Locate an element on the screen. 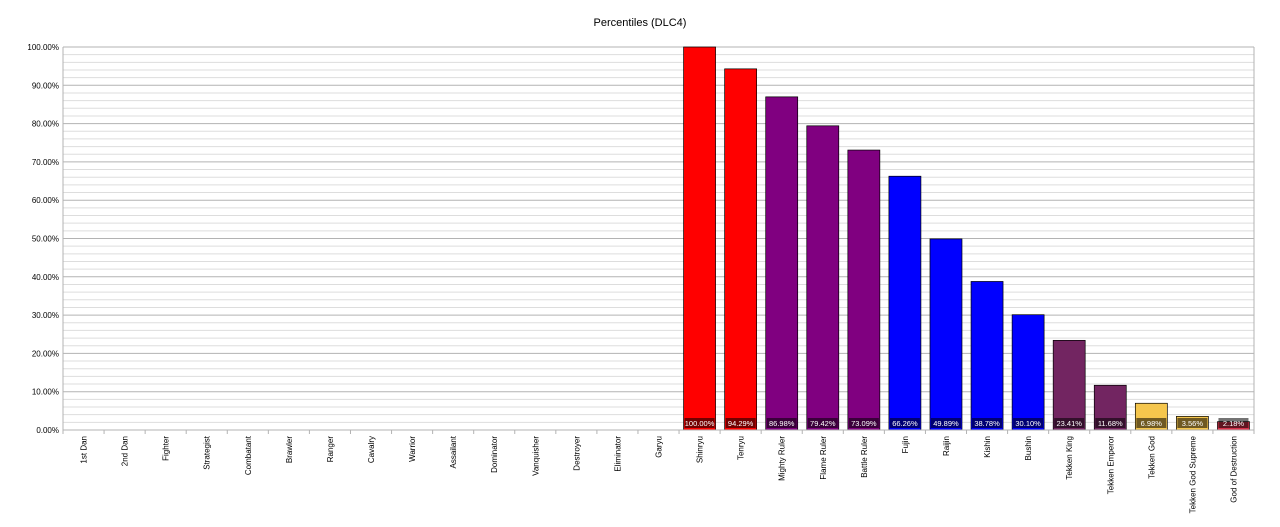 The image size is (1280, 527). data-label: 11.68% is located at coordinates (1110, 423).